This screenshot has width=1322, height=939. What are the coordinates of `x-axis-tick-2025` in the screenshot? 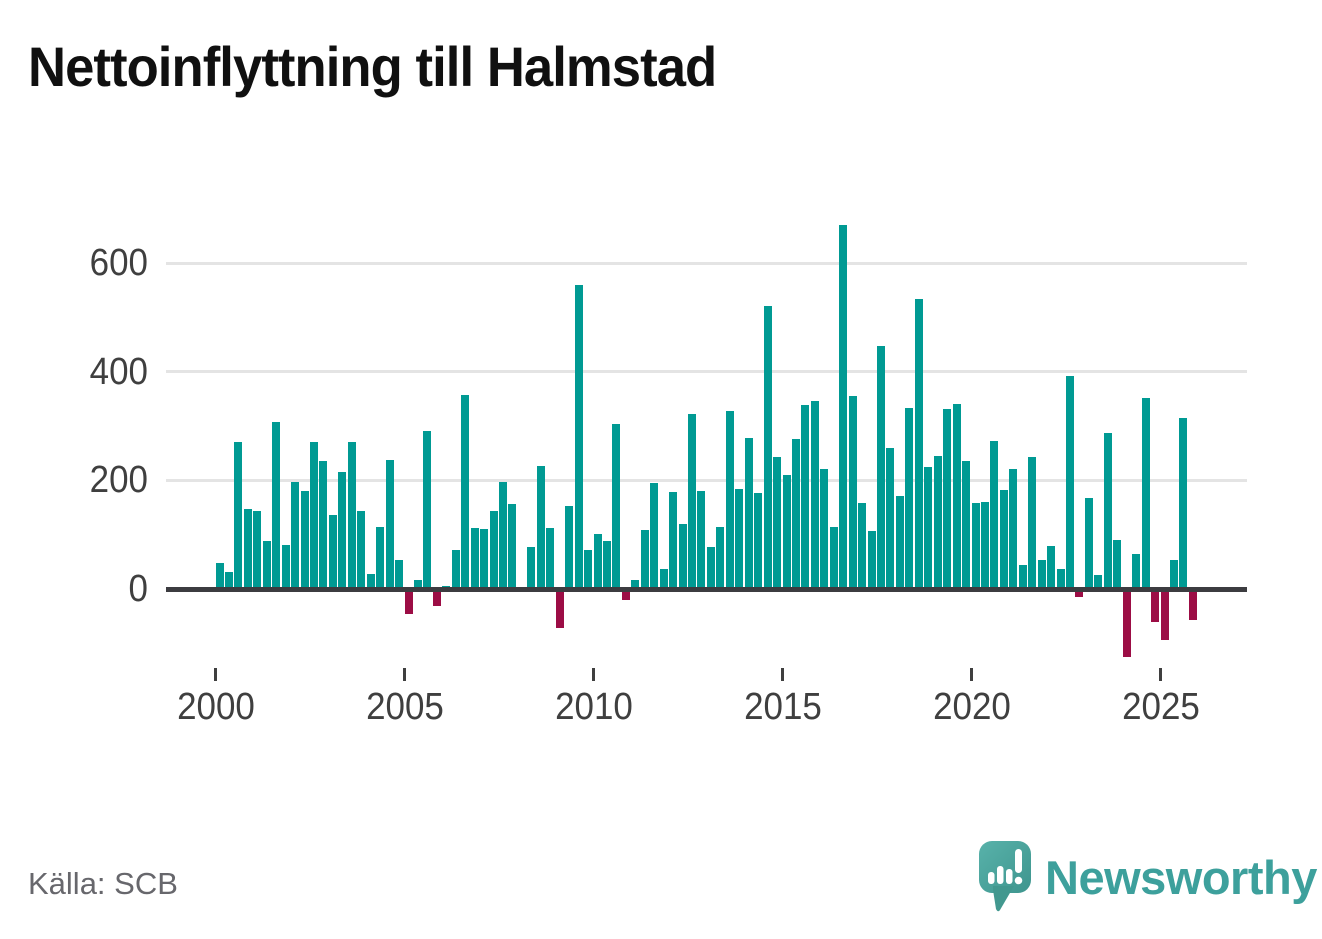 It's located at (1160, 674).